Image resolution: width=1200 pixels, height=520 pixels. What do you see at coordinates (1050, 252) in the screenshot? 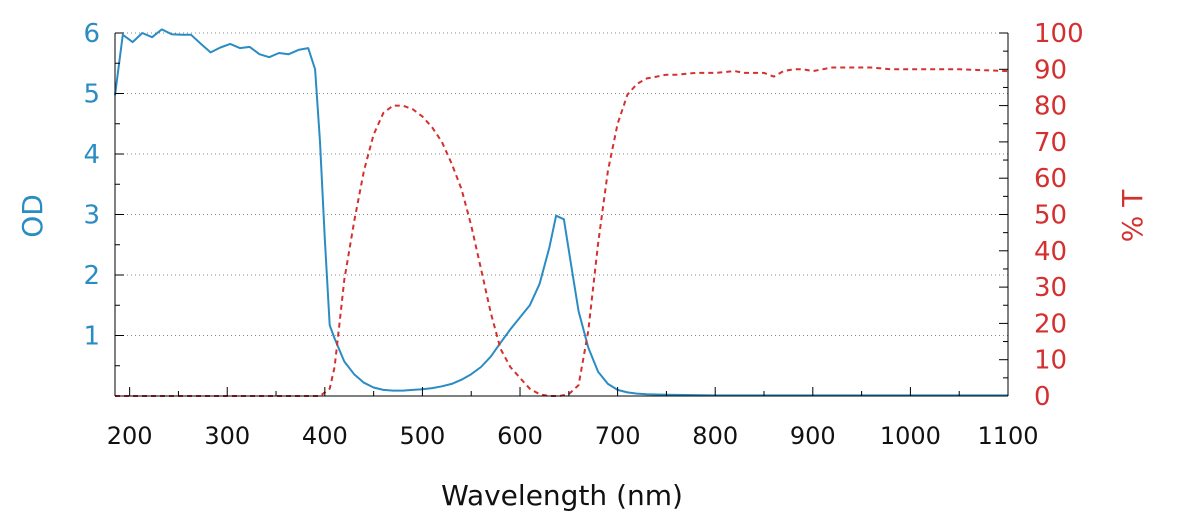
I see `right-tick-label: 40` at bounding box center [1050, 252].